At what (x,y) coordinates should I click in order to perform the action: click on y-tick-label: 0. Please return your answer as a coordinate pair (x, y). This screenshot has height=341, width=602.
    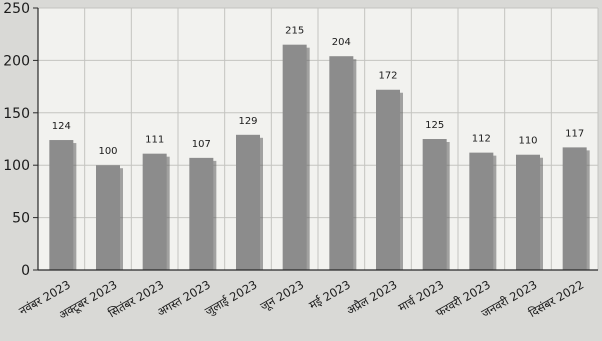
    Looking at the image, I should click on (25, 271).